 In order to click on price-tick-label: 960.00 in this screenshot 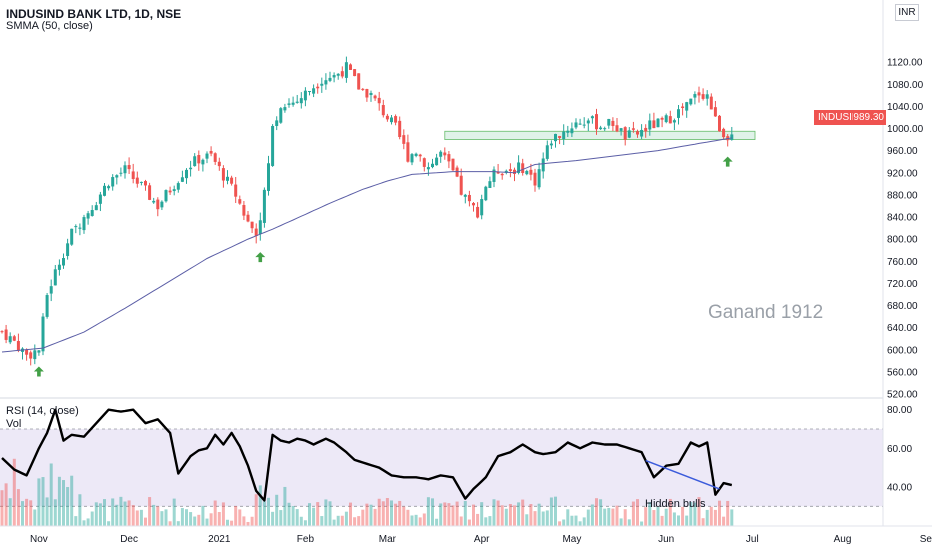, I will do `click(902, 151)`.